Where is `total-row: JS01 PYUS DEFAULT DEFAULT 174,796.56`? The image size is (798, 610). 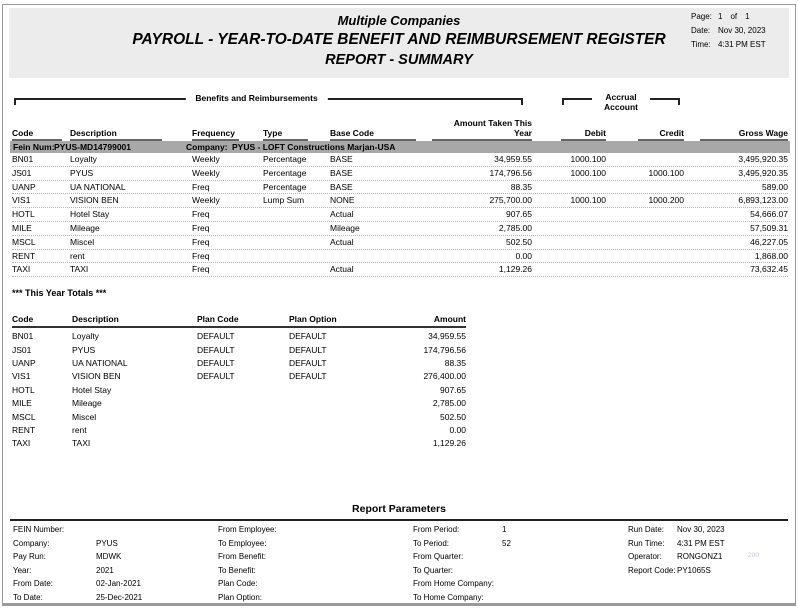
total-row: JS01 PYUS DEFAULT DEFAULT 174,796.56 is located at coordinates (239, 349).